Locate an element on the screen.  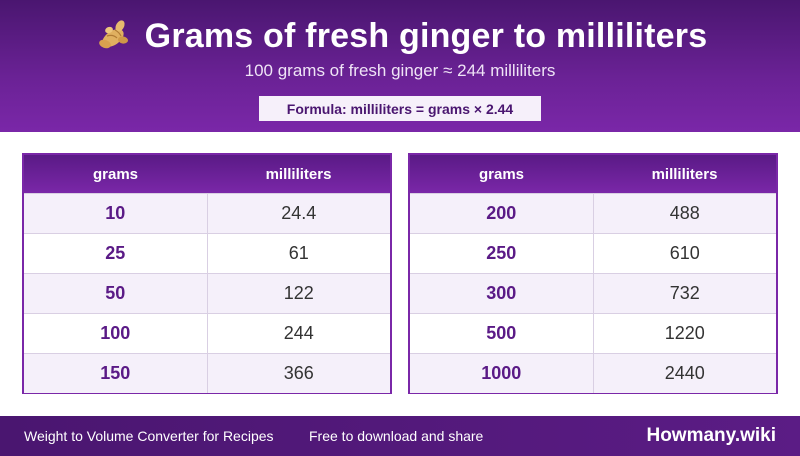
grams-cell: 10 is located at coordinates (116, 213).